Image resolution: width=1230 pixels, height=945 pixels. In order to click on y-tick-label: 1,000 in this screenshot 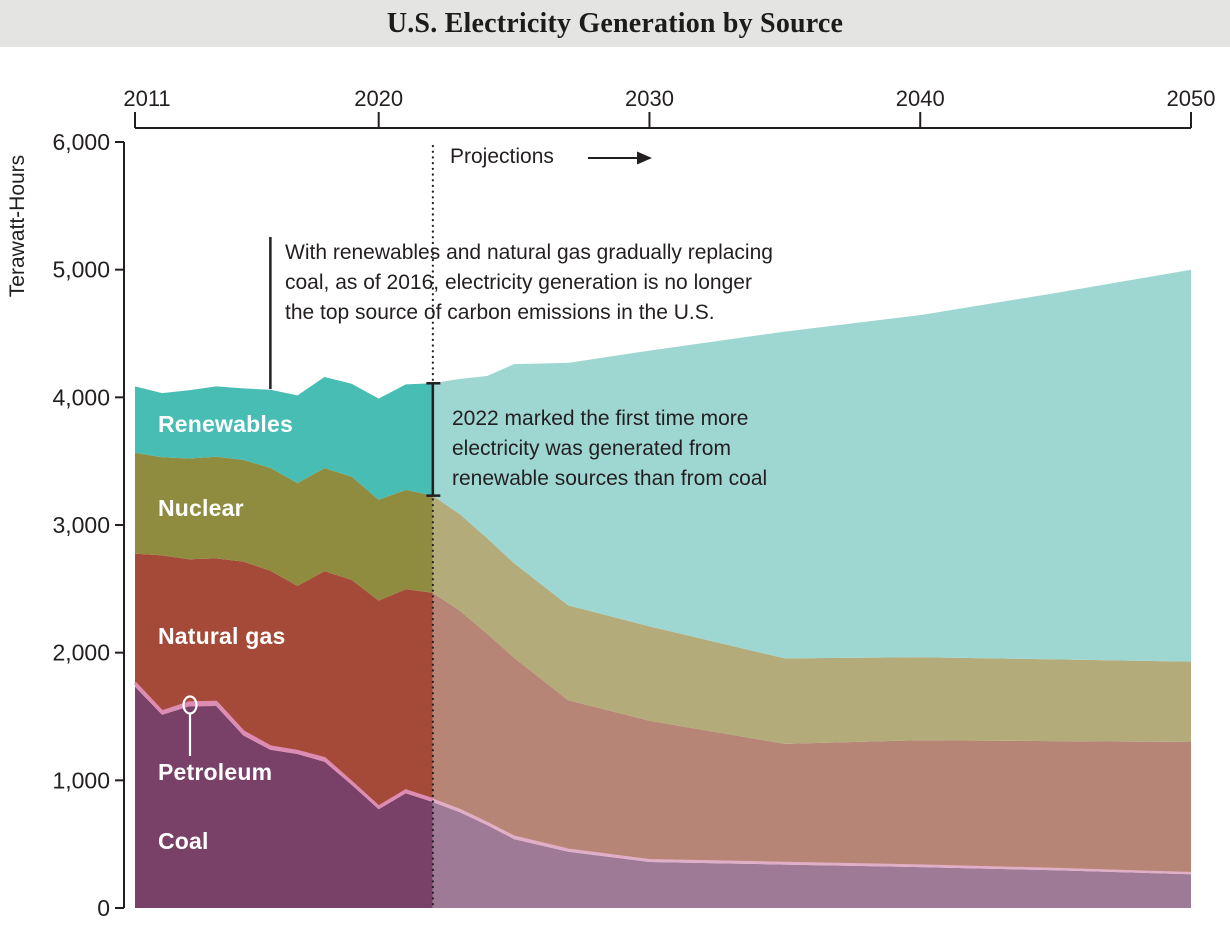, I will do `click(81, 780)`.